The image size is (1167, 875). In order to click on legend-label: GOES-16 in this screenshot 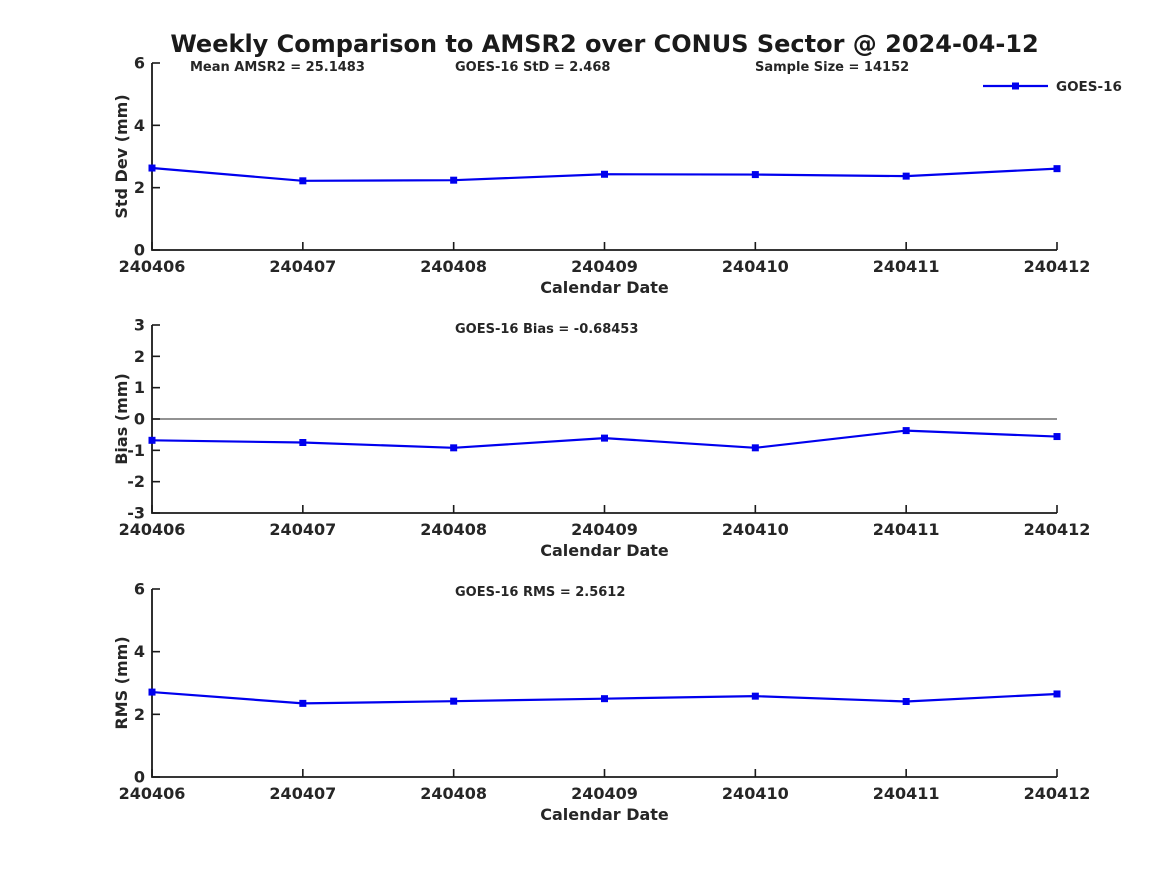, I will do `click(1089, 87)`.